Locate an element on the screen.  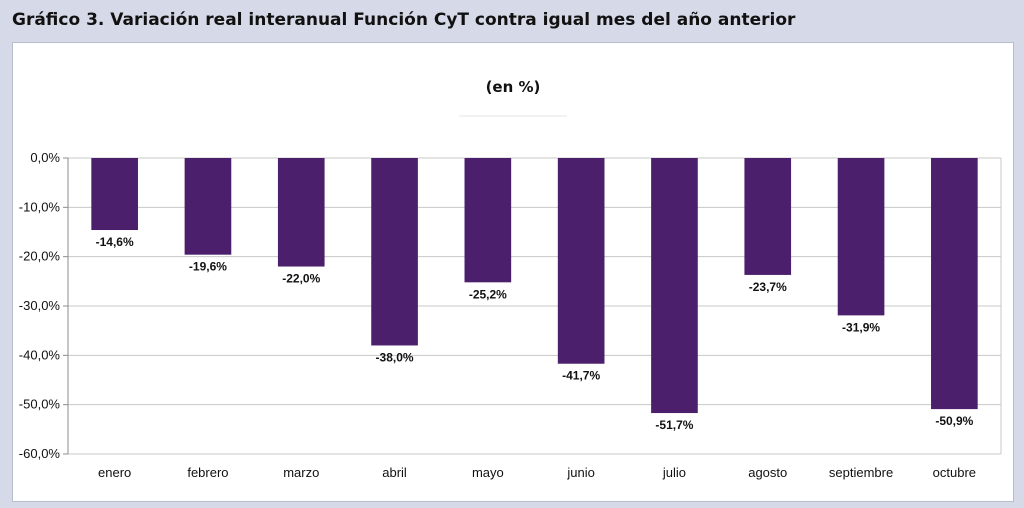
data-label: -31,9% is located at coordinates (861, 327).